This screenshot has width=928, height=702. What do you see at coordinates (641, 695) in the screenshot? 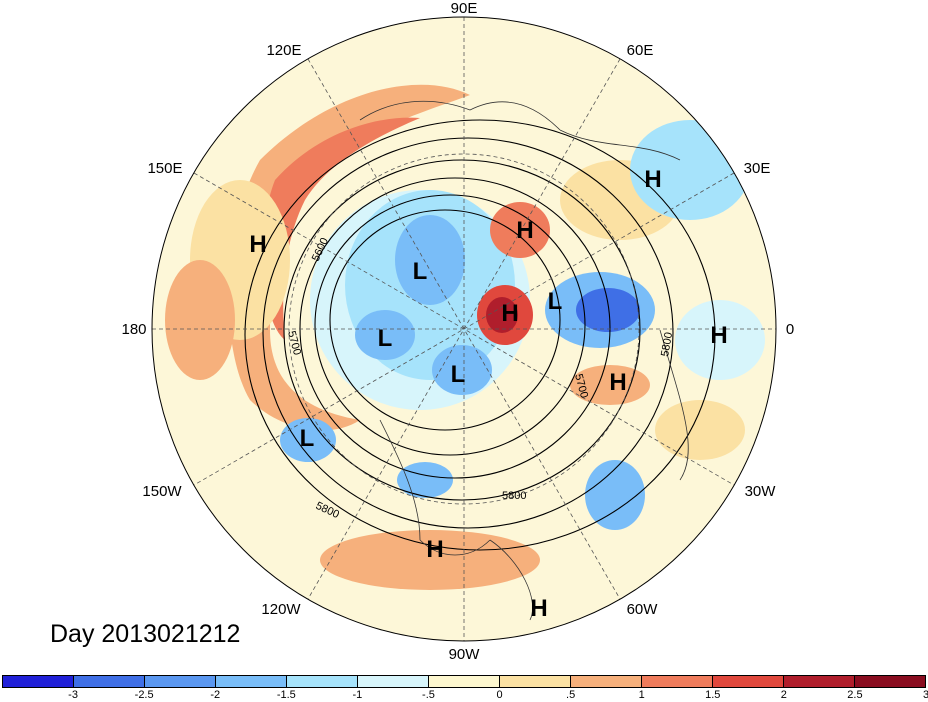
I see `colorbar-tick-label: 1` at bounding box center [641, 695].